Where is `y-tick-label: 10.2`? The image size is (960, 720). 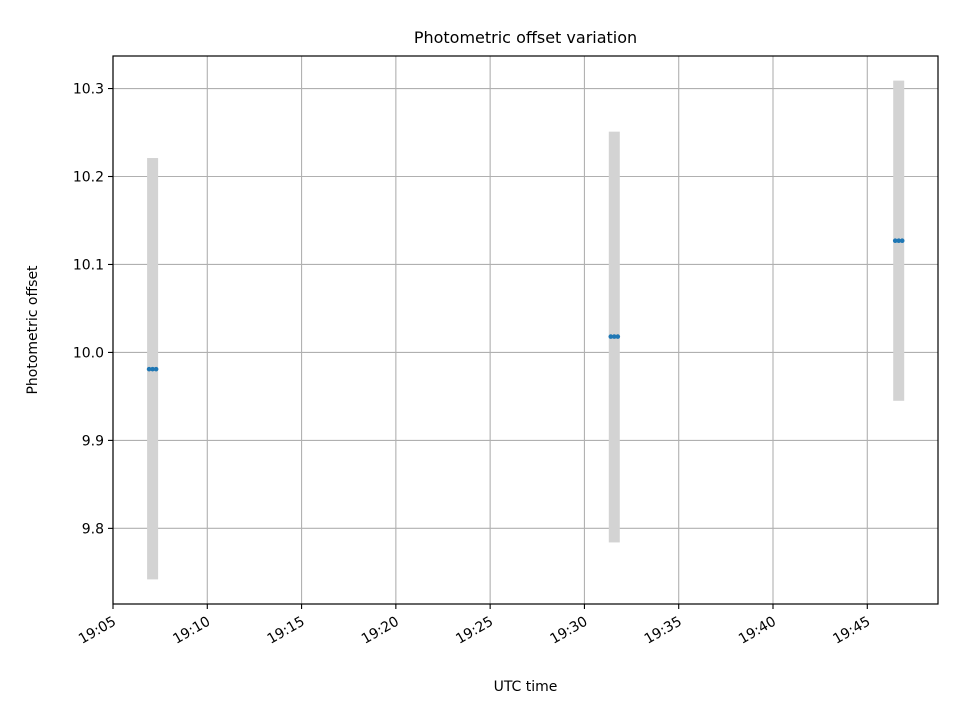
y-tick-label: 10.2 is located at coordinates (88, 178).